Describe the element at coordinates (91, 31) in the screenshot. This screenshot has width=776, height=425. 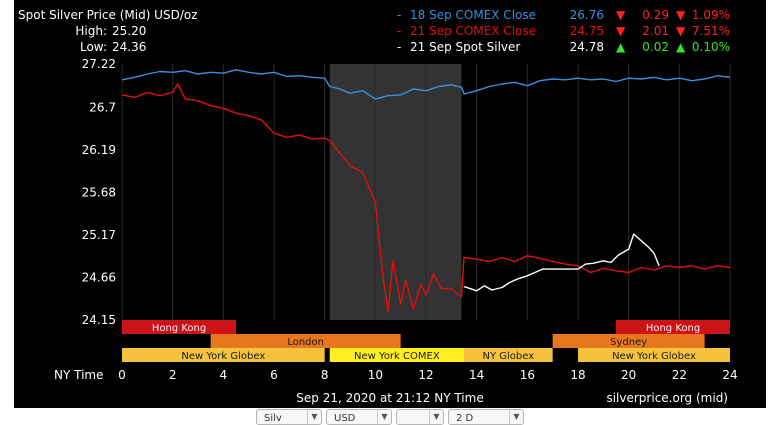
I see `high-label: High:` at that location.